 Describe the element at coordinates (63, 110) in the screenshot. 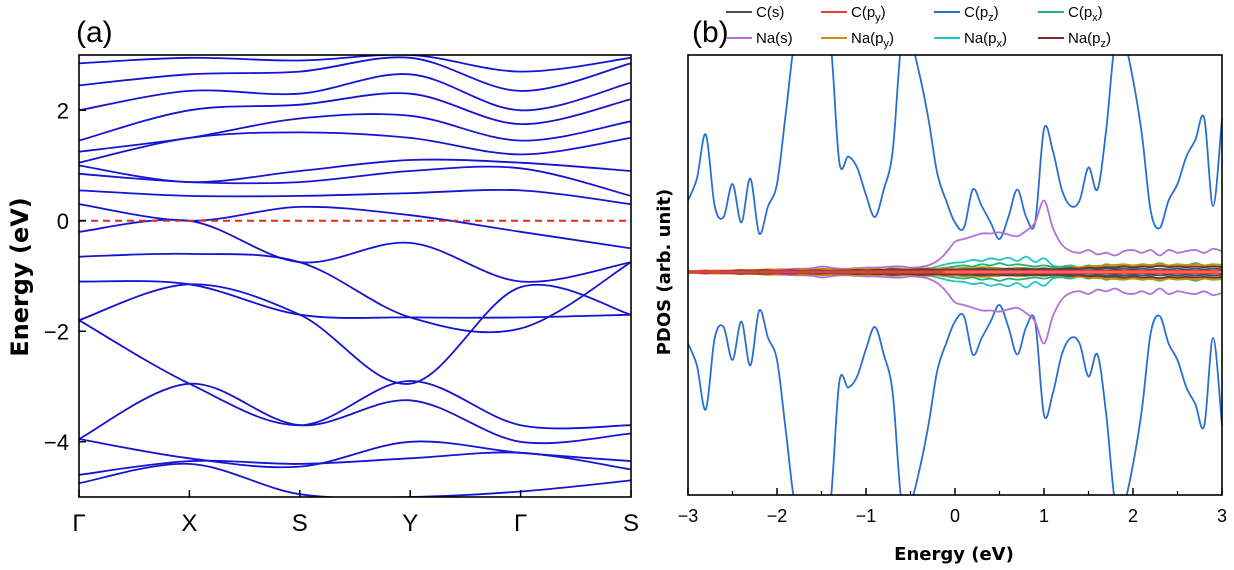

I see `band-y-tick-label: 2` at that location.